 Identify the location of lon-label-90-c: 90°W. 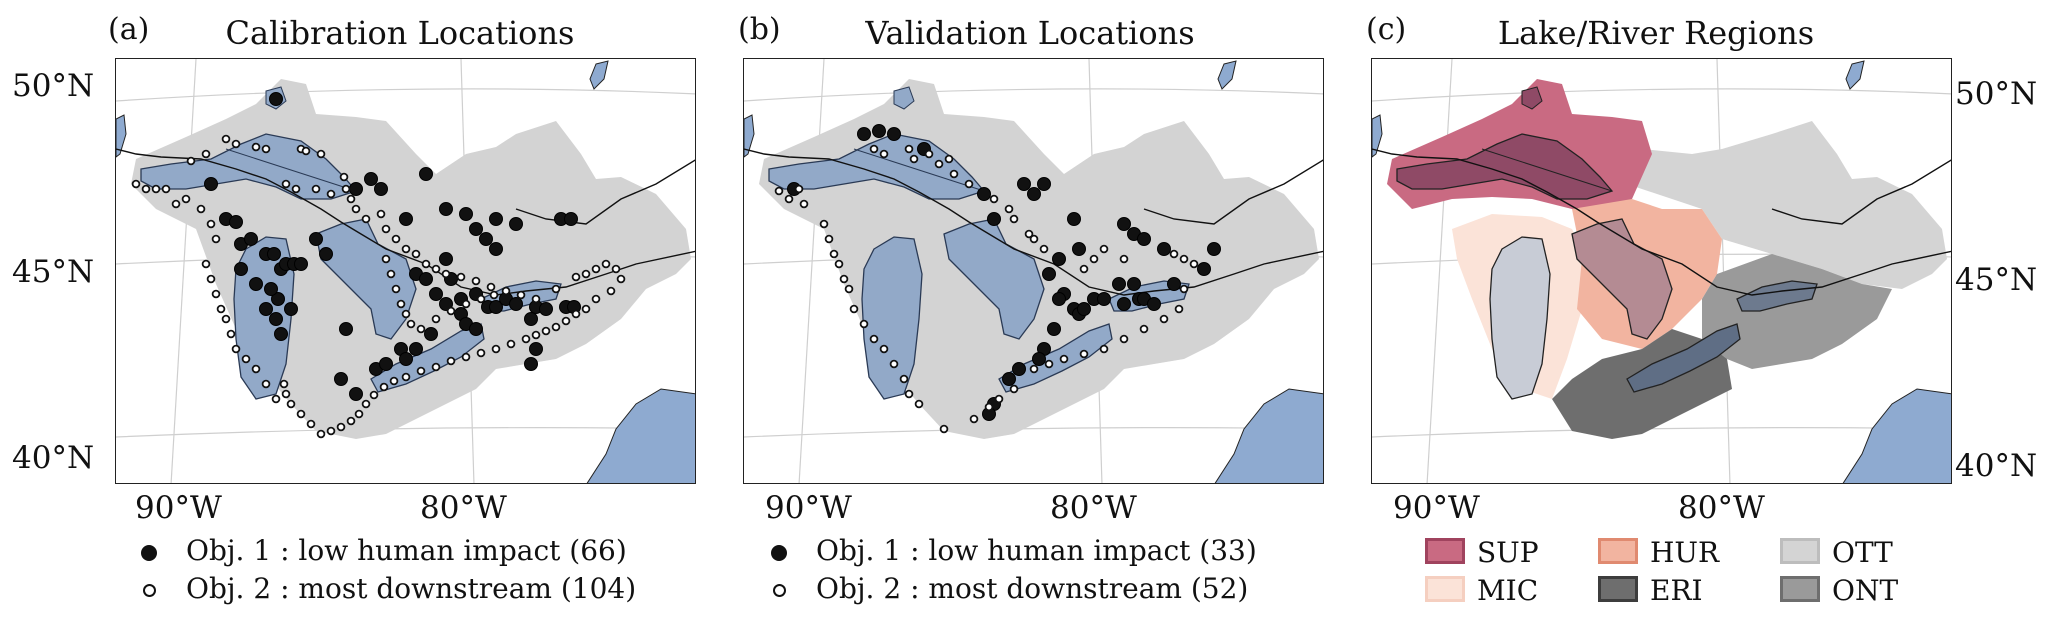
(1436, 508).